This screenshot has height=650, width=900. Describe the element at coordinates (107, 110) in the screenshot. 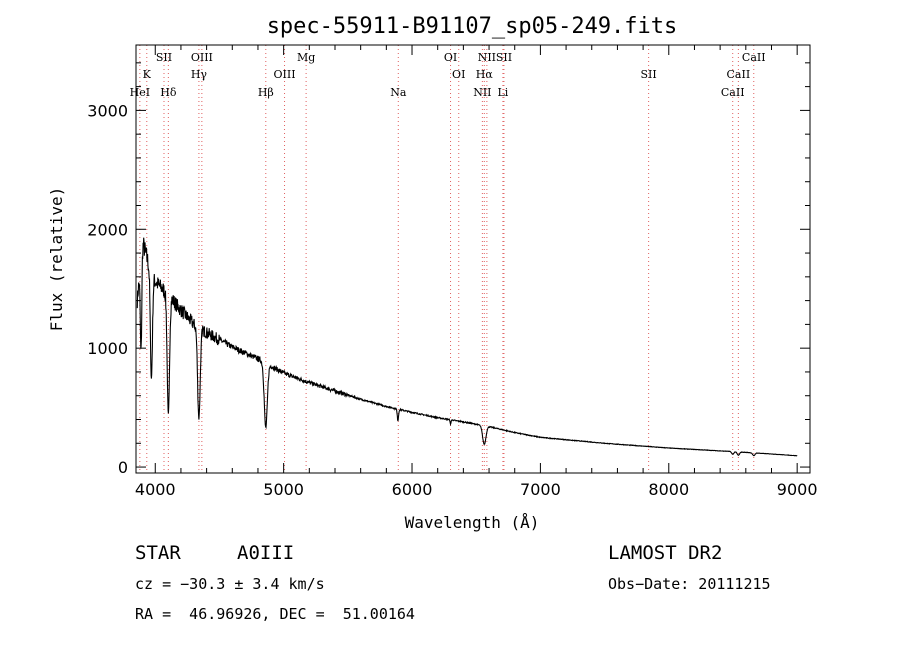

I see `y-tick-label: 3000` at that location.